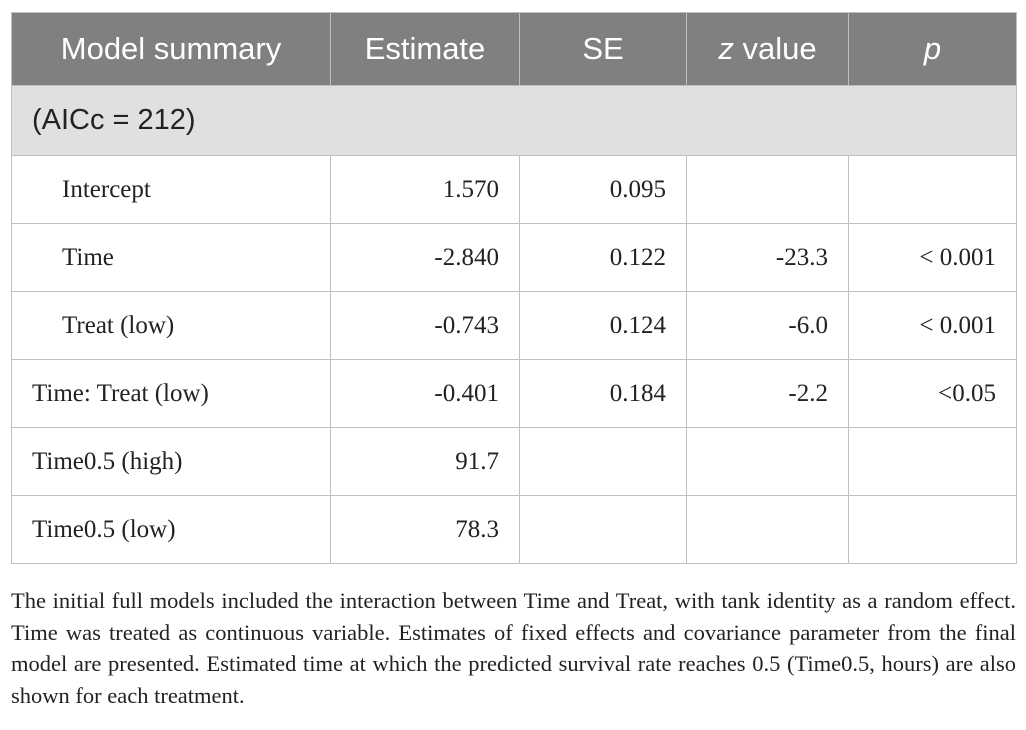 The width and height of the screenshot is (1026, 730). I want to click on table-row: Time: Treat (low) -0.401 0.184 -2.2 <0.05, so click(514, 393).